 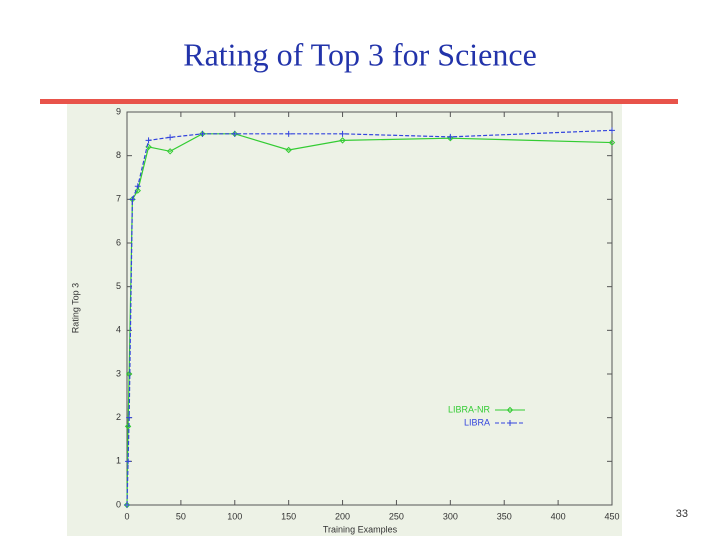 What do you see at coordinates (558, 516) in the screenshot?
I see `x-tick-label: 400` at bounding box center [558, 516].